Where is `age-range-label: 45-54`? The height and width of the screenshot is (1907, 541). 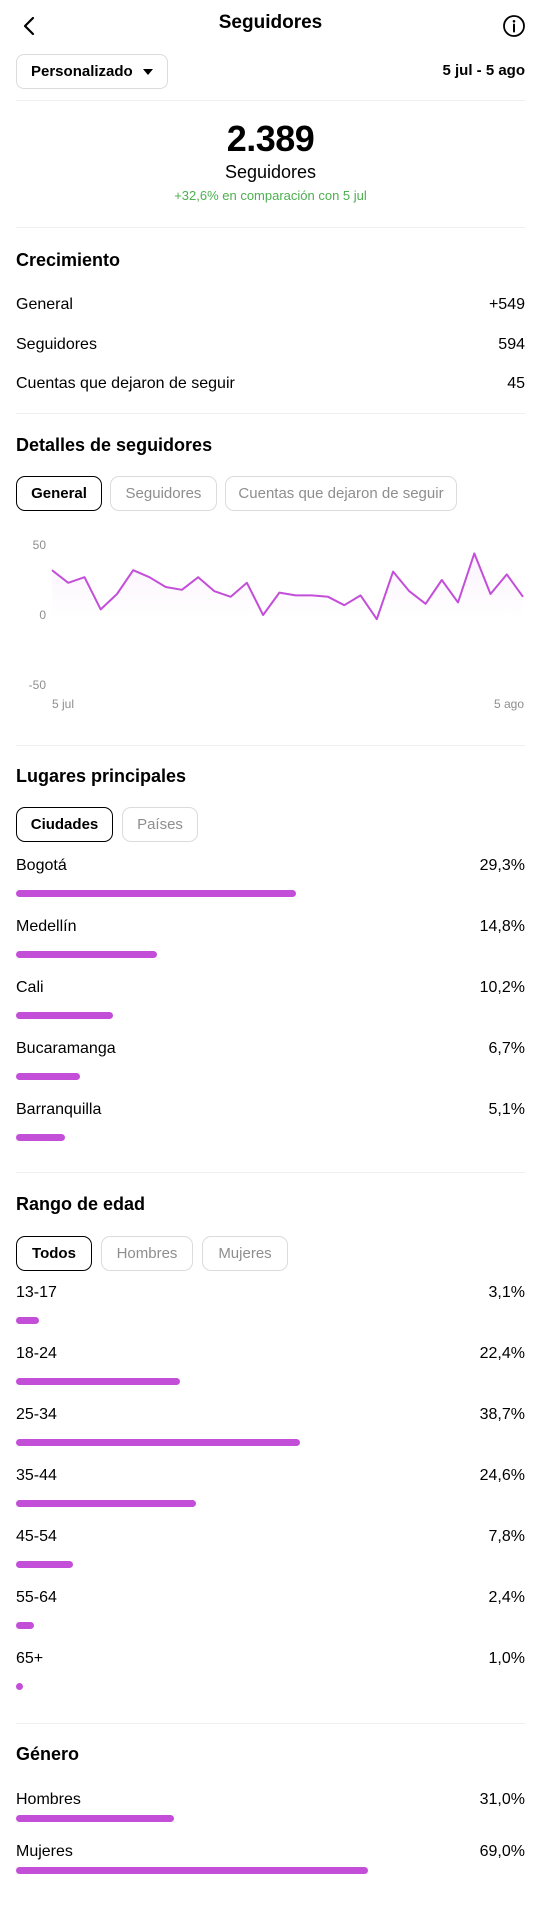
age-range-label: 45-54 is located at coordinates (36, 1536).